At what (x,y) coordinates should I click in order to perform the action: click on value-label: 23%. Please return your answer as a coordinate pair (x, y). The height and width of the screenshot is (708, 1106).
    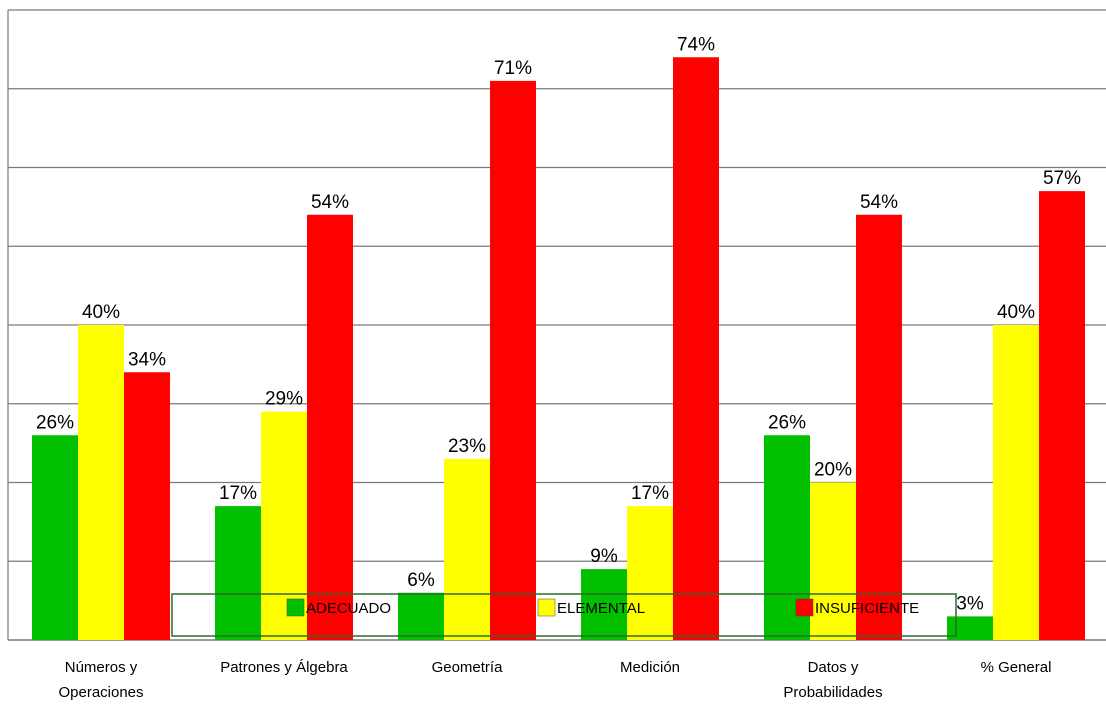
    Looking at the image, I should click on (467, 446).